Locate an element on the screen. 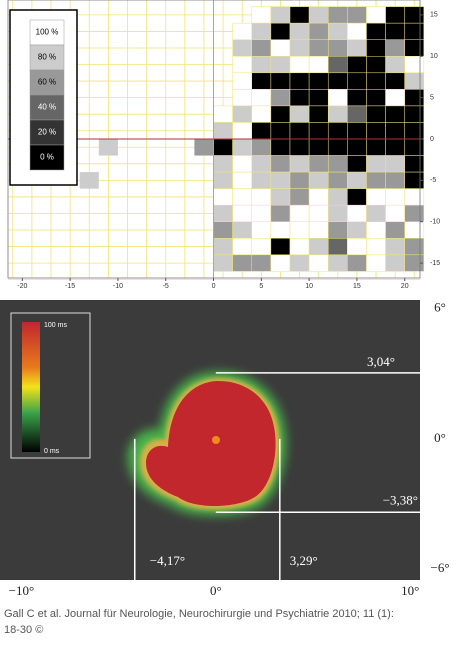 This screenshot has width=453, height=661. border-label: 3,04° is located at coordinates (381, 361).